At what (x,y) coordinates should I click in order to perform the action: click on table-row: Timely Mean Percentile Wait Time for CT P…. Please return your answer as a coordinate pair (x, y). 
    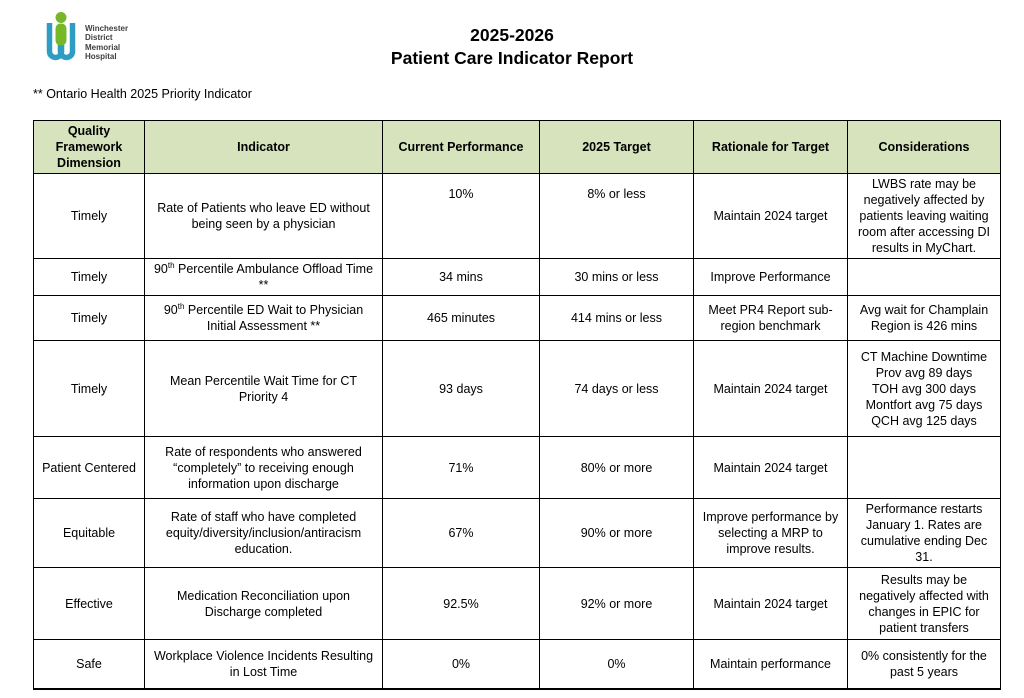
    Looking at the image, I should click on (517, 388).